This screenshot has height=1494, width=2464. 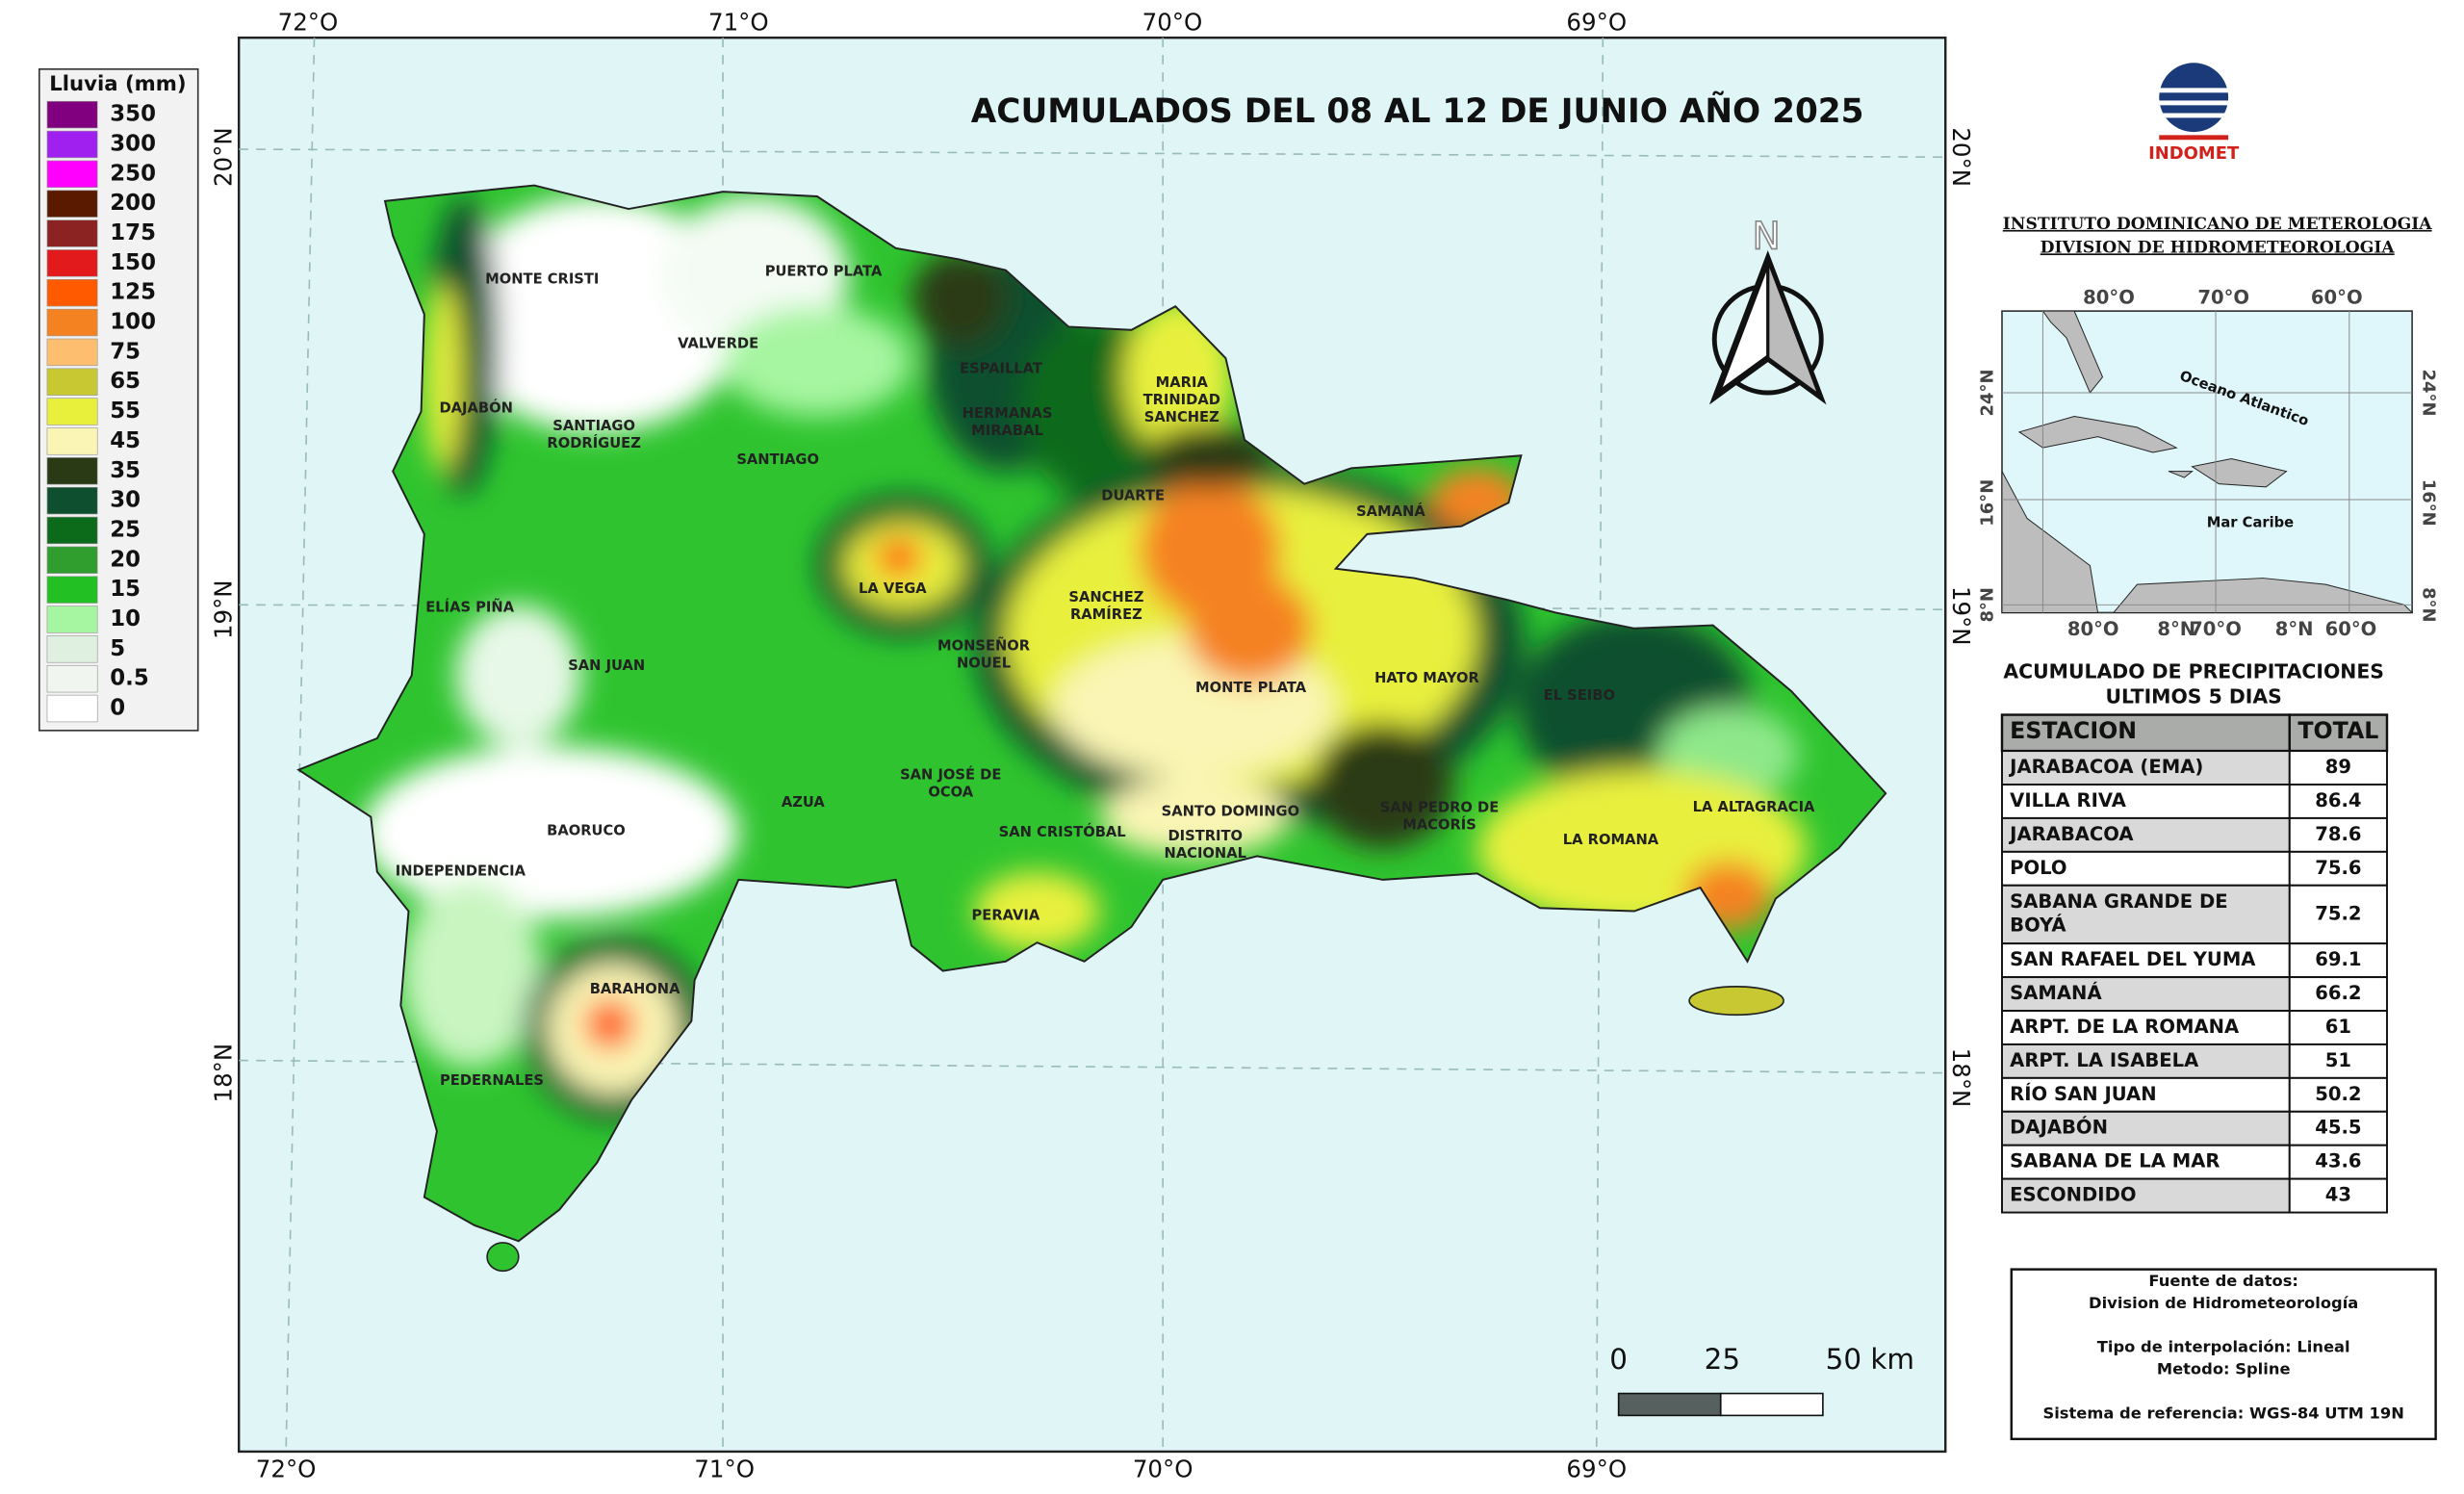 I want to click on saona-island, so click(x=1736, y=1002).